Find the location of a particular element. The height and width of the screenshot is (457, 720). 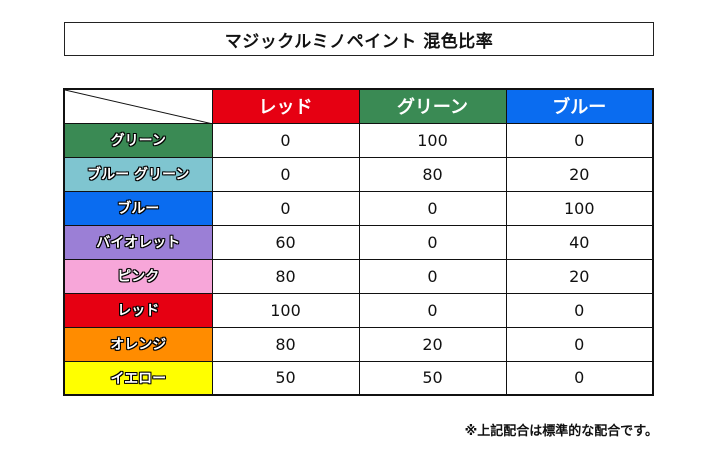

table-row: ピンク 80 0 20 is located at coordinates (358, 276).